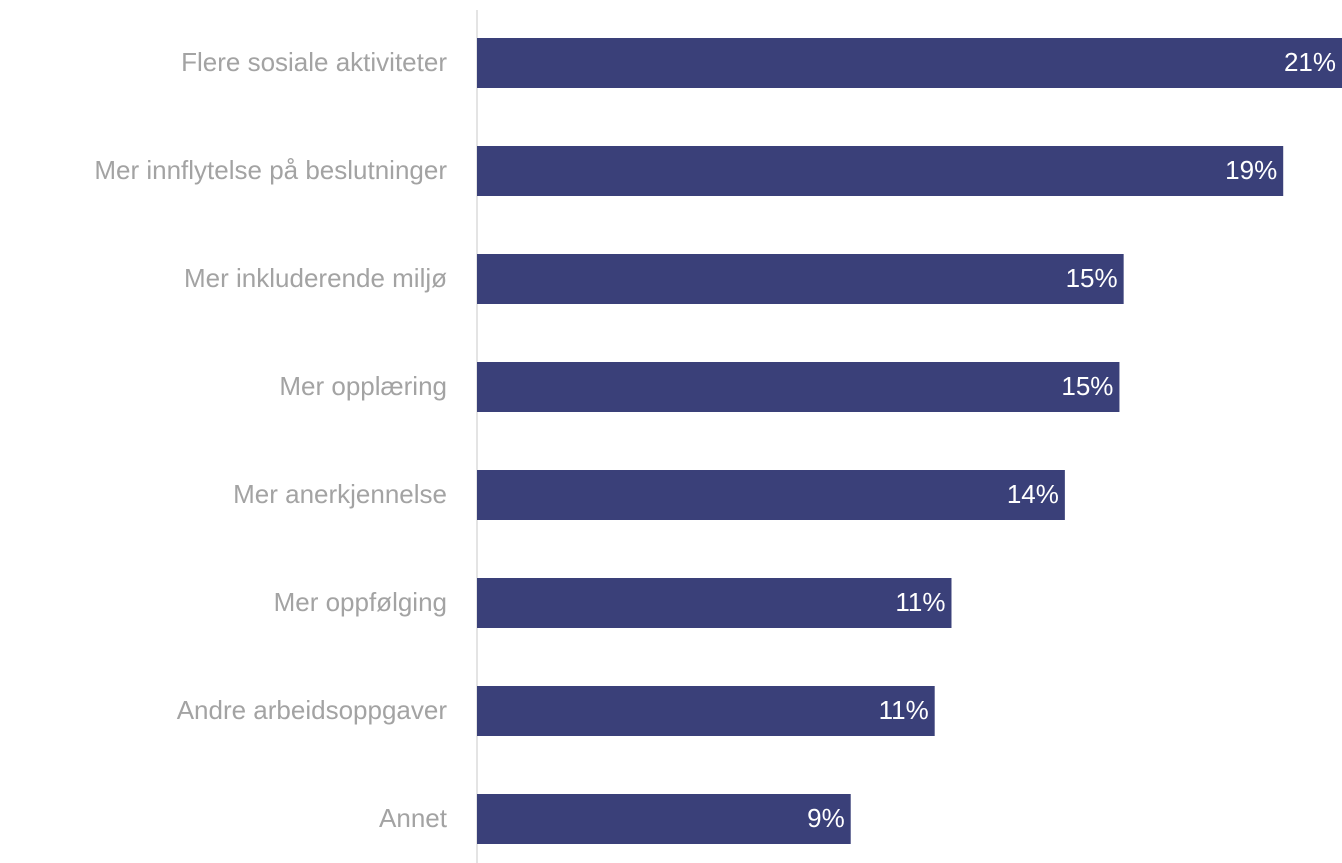 The height and width of the screenshot is (863, 1342). What do you see at coordinates (826, 818) in the screenshot?
I see `value-label: 9%` at bounding box center [826, 818].